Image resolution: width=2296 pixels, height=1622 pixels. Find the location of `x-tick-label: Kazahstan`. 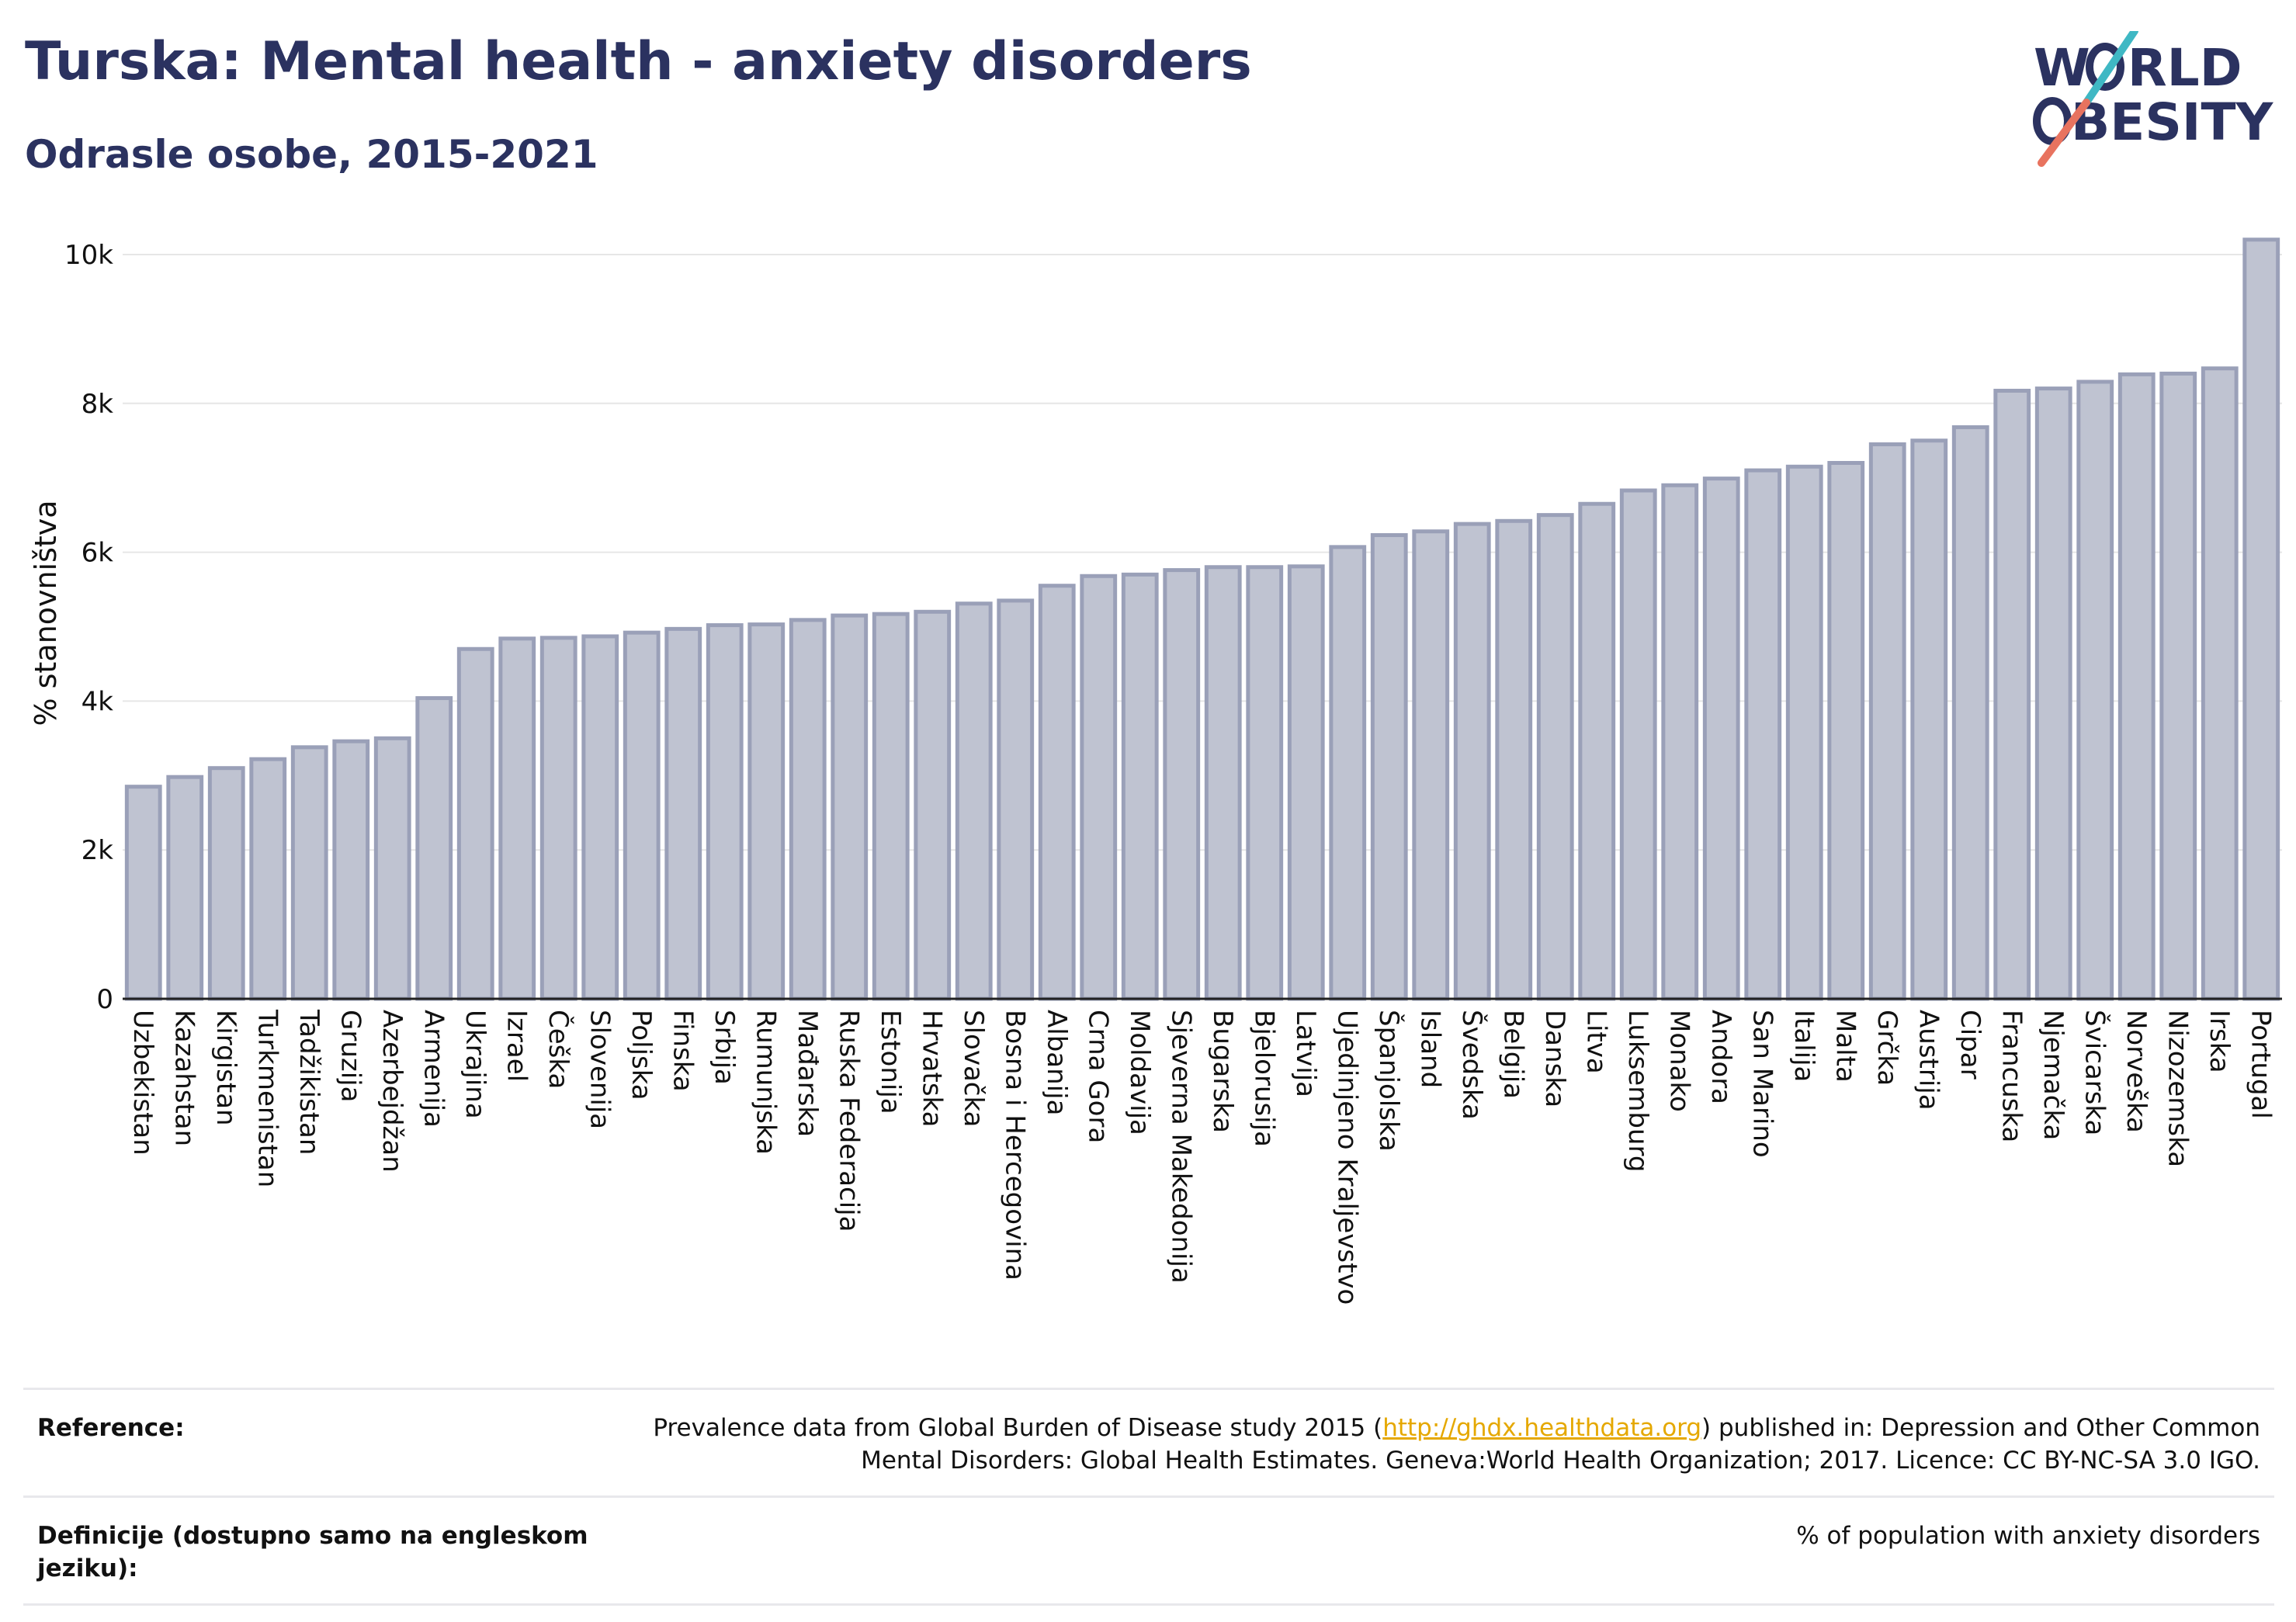

x-tick-label: Kazahstan is located at coordinates (183, 1078).